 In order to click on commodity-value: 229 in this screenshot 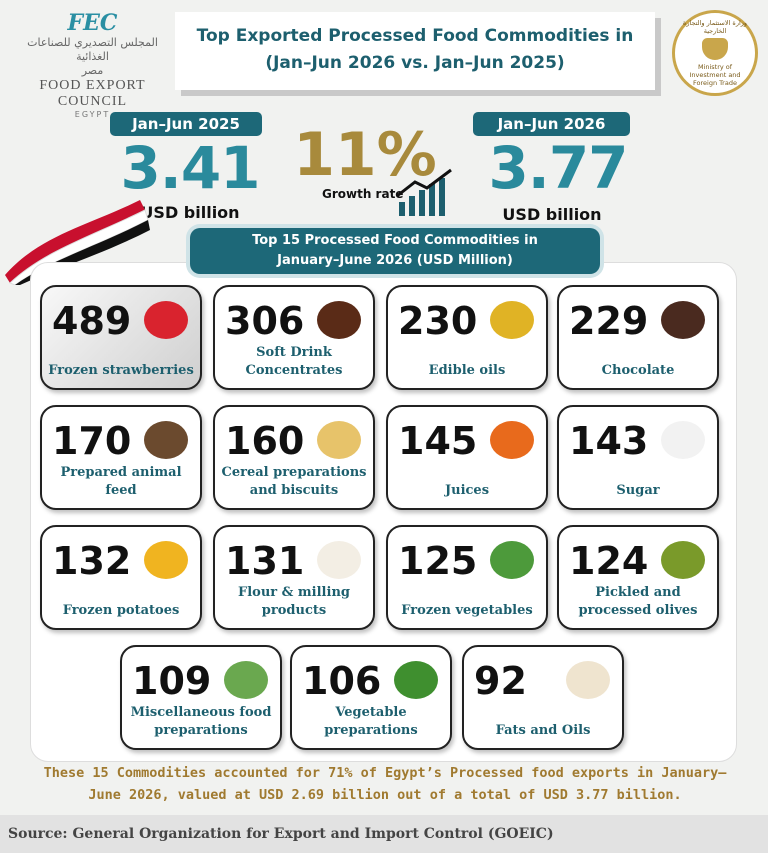, I will do `click(609, 321)`.